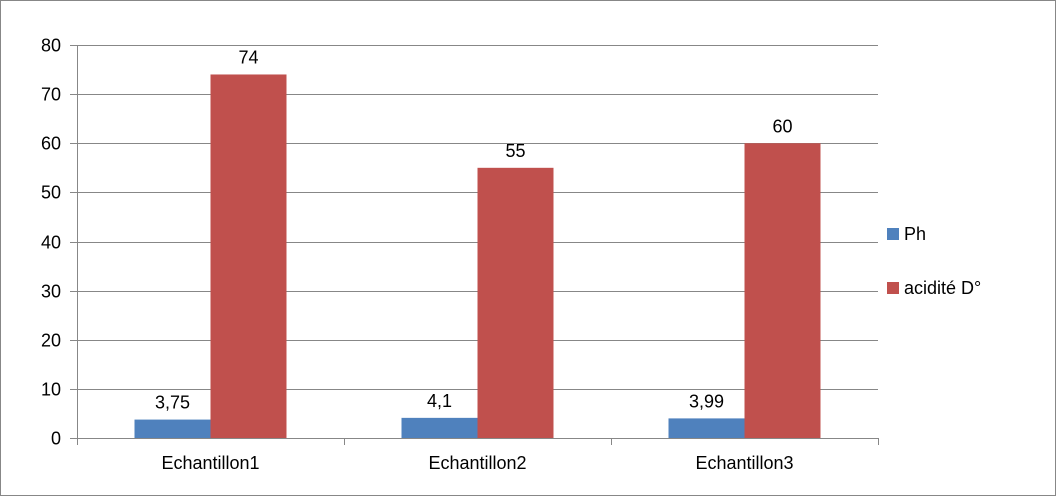  What do you see at coordinates (248, 57) in the screenshot?
I see `data-label: 74` at bounding box center [248, 57].